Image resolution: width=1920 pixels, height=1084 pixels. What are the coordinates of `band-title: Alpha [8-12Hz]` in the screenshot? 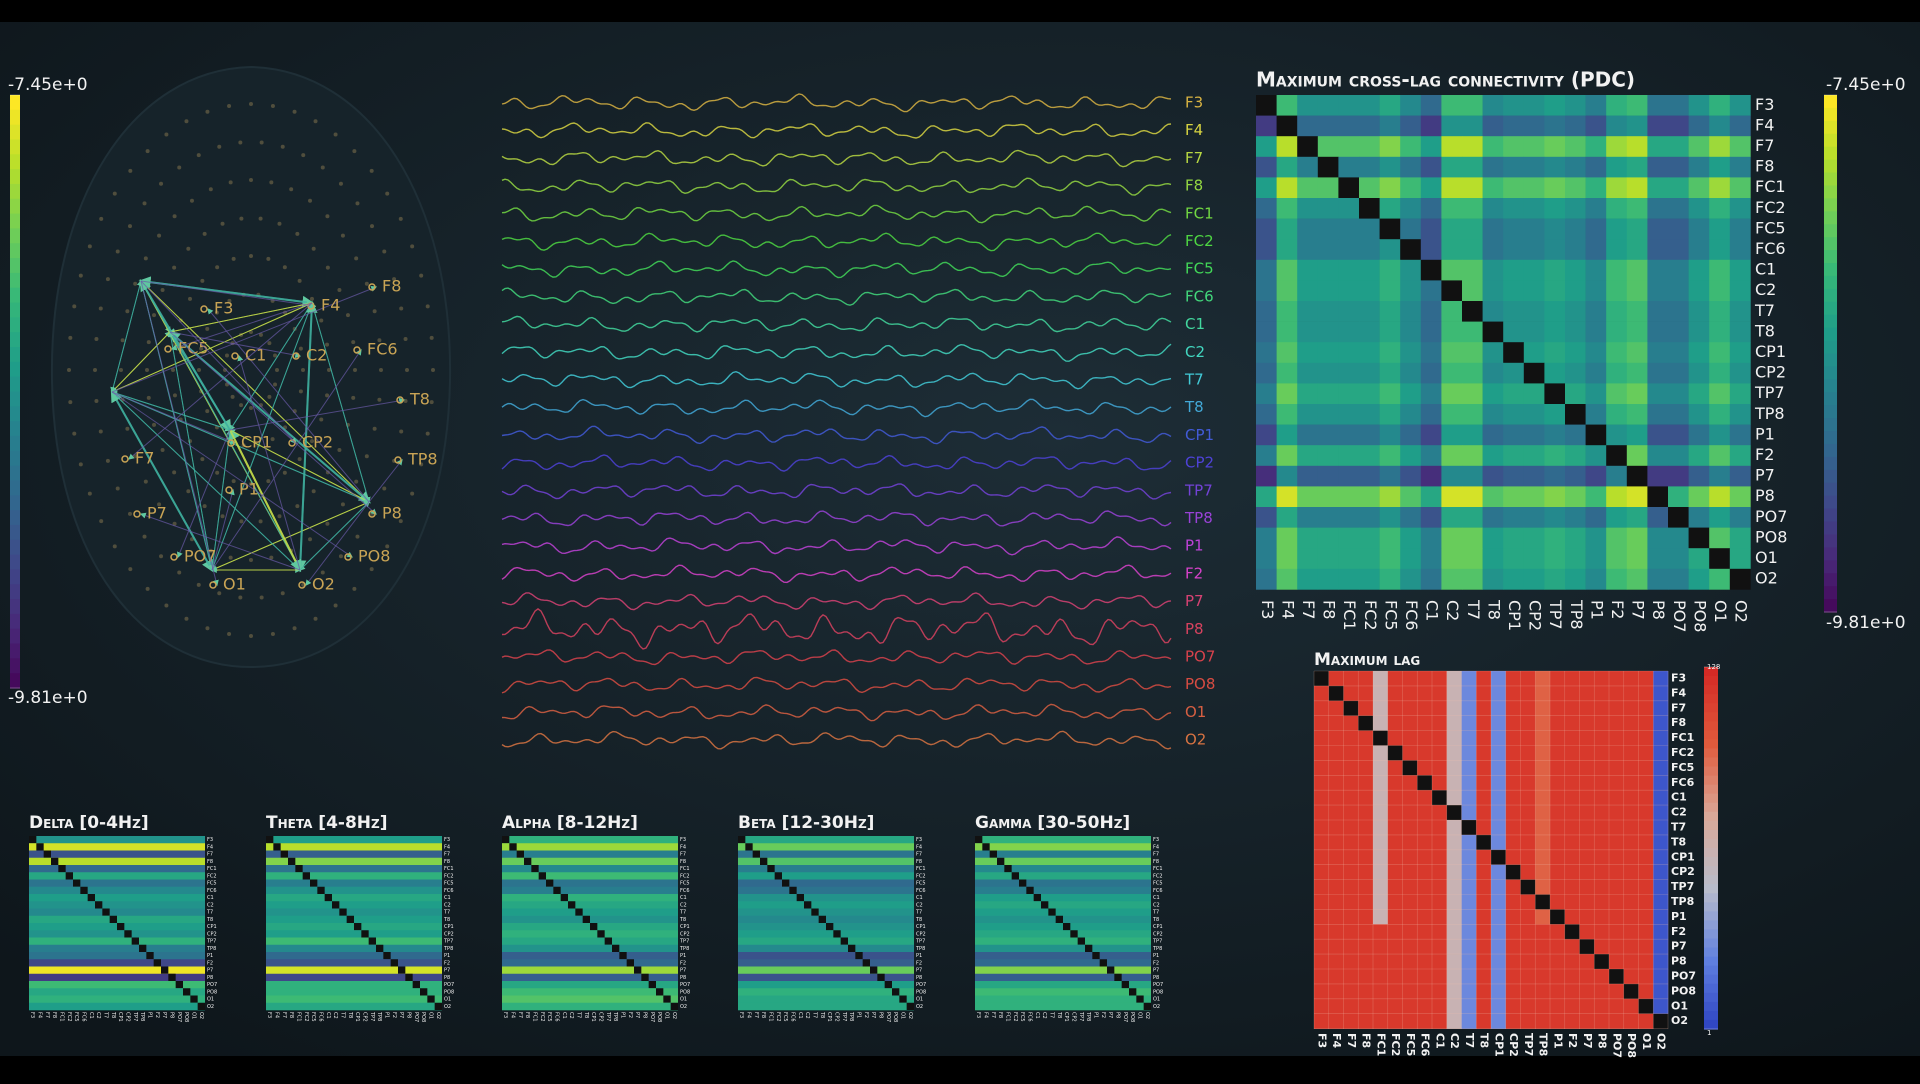 It's located at (570, 823).